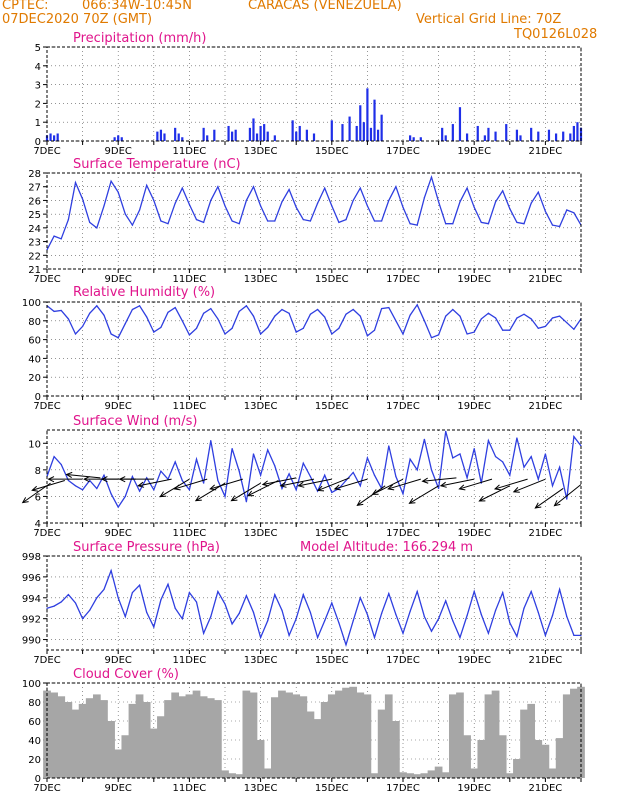 Image resolution: width=618 pixels, height=800 pixels. What do you see at coordinates (546, 406) in the screenshot?
I see `panel2-xtick-label: 21DEC` at bounding box center [546, 406].